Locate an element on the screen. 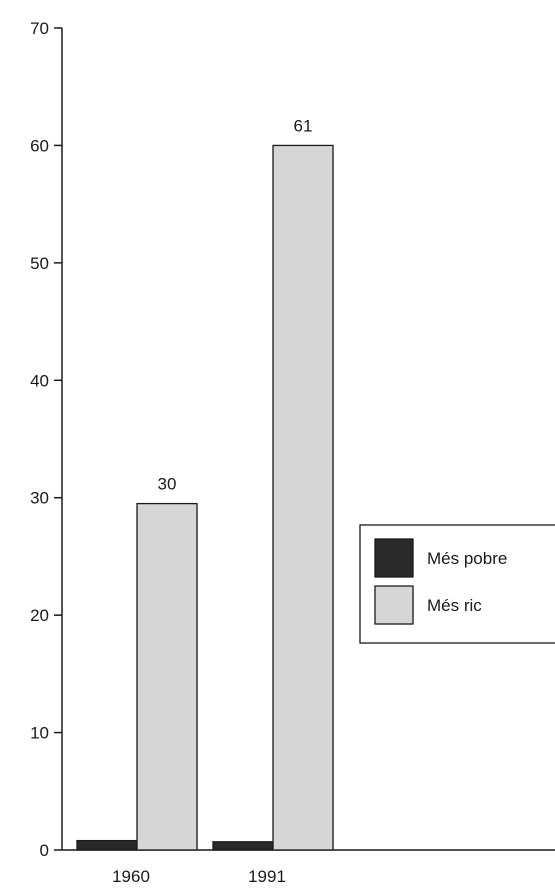  y-tick-label: 10 is located at coordinates (39, 733).